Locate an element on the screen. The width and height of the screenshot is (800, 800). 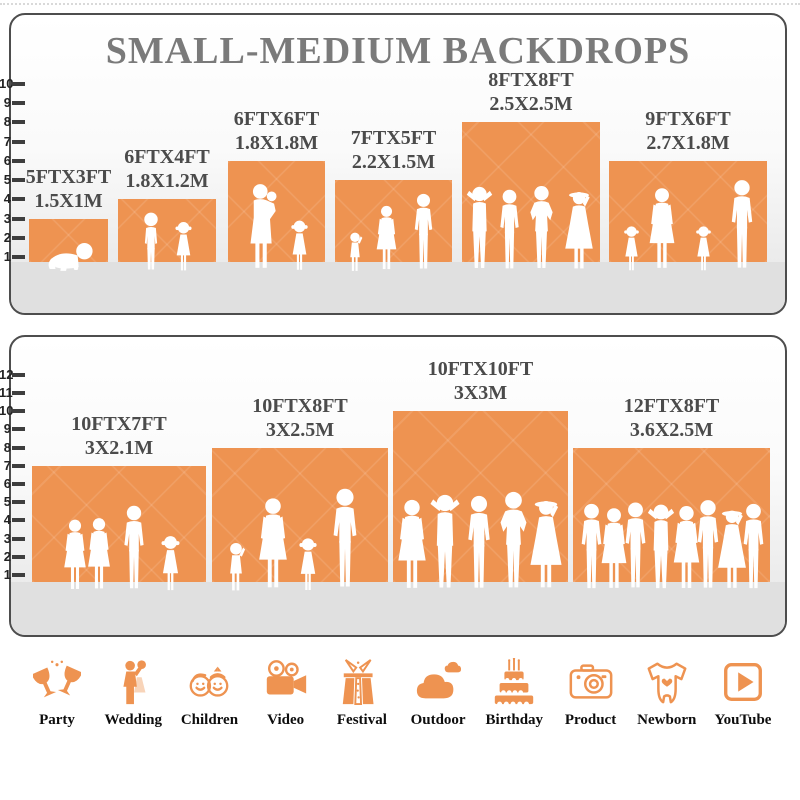
backdrop-bar-9x6 is located at coordinates (688, 215).